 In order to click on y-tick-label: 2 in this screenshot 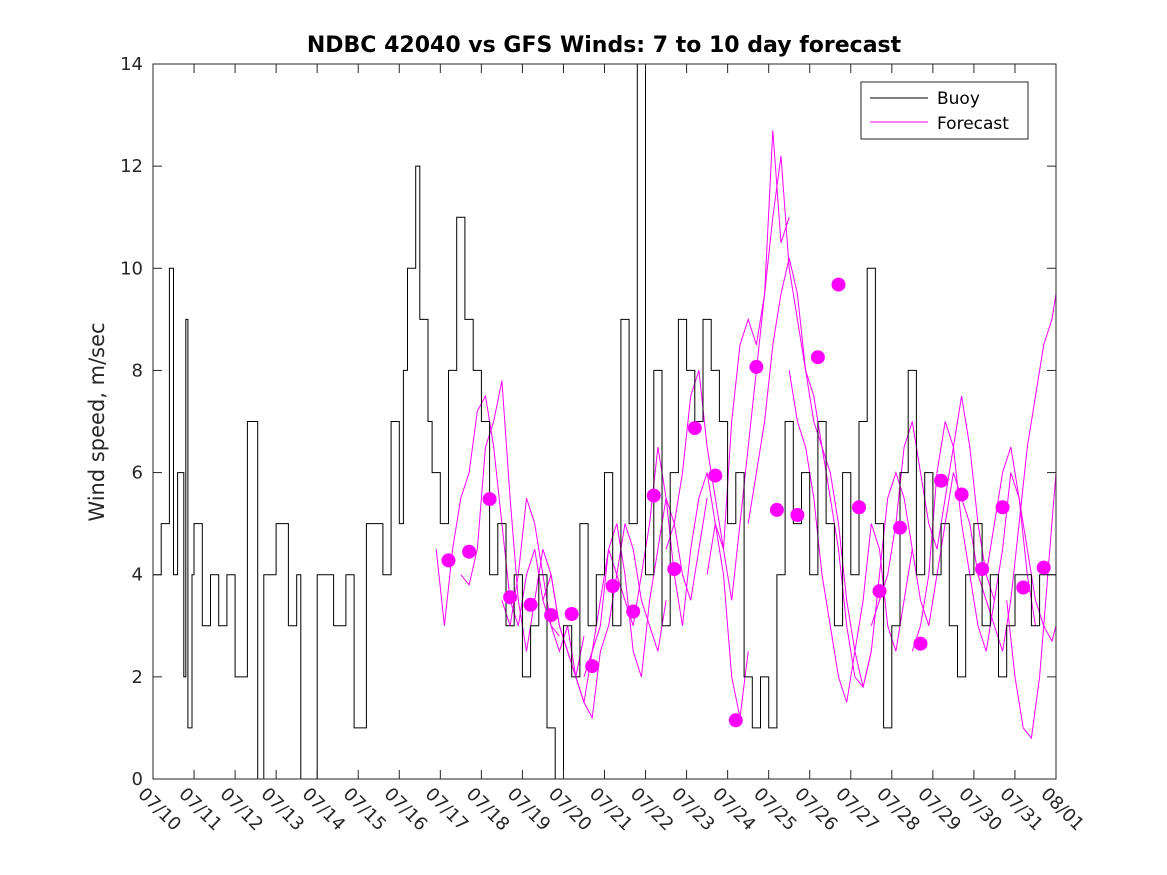, I will do `click(137, 677)`.